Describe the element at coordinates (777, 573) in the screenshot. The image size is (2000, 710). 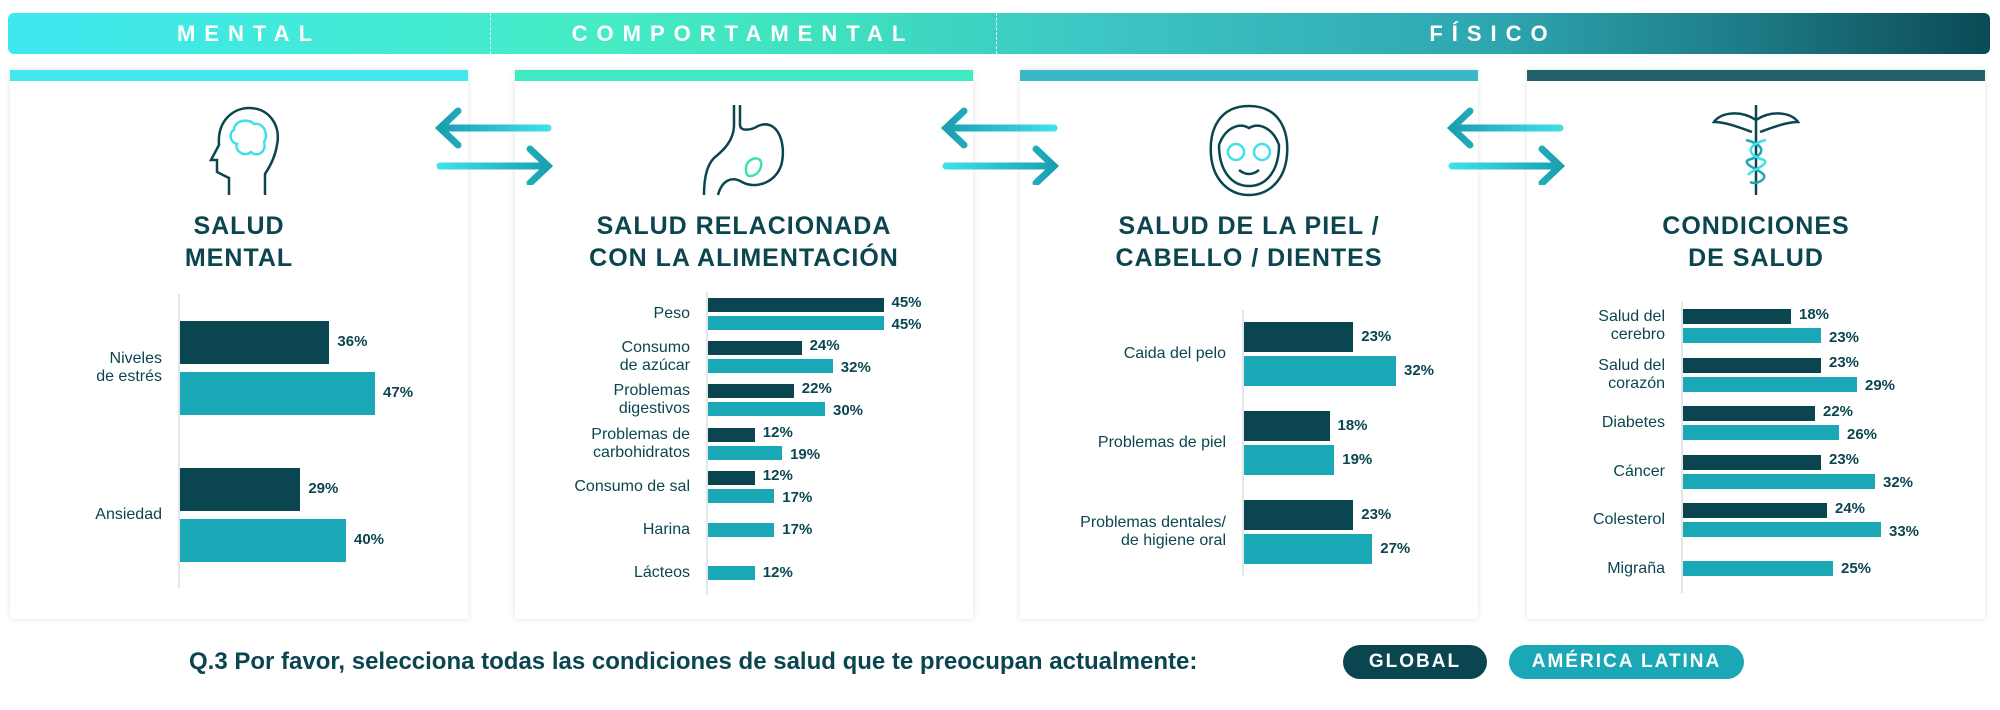
I see `value-label-latam: 12%` at that location.